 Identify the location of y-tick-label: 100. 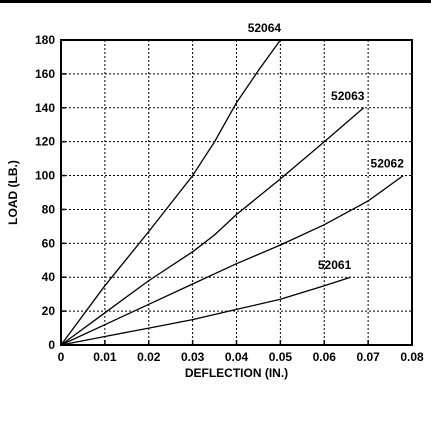
(45, 176).